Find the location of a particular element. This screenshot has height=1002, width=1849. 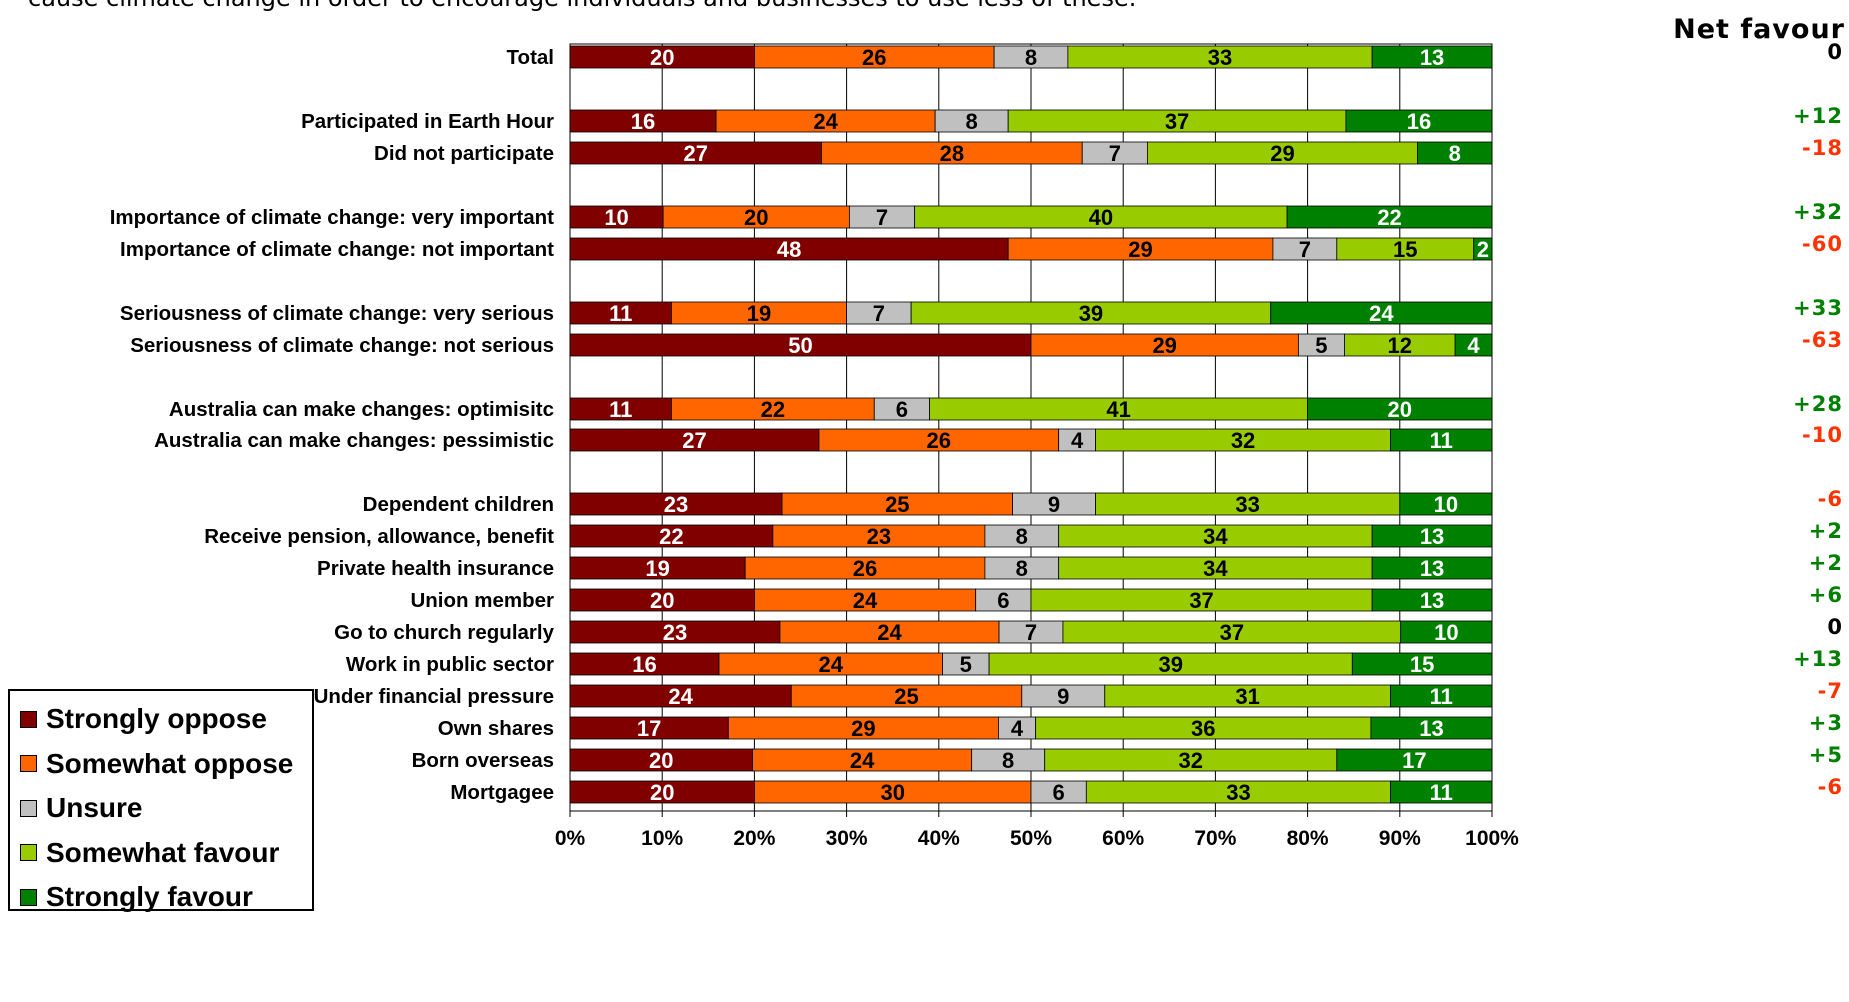

x-tick-label: 100% is located at coordinates (1492, 838).